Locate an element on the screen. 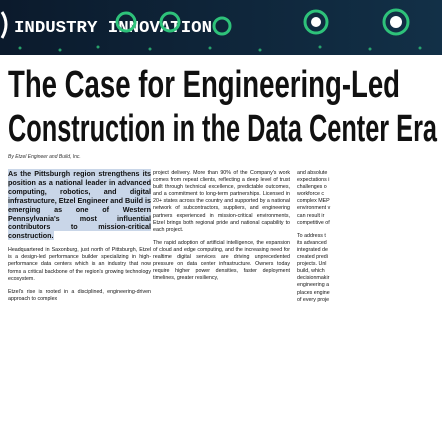 The image size is (442, 423). text-line: challenges o is located at coordinates (312, 187).